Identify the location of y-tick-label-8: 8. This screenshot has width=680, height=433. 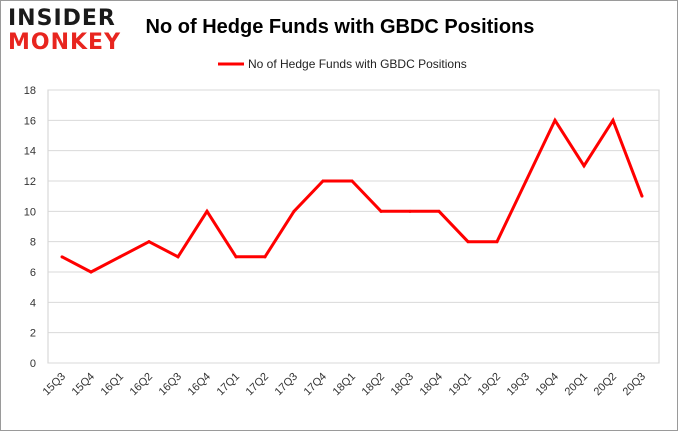
(33, 243).